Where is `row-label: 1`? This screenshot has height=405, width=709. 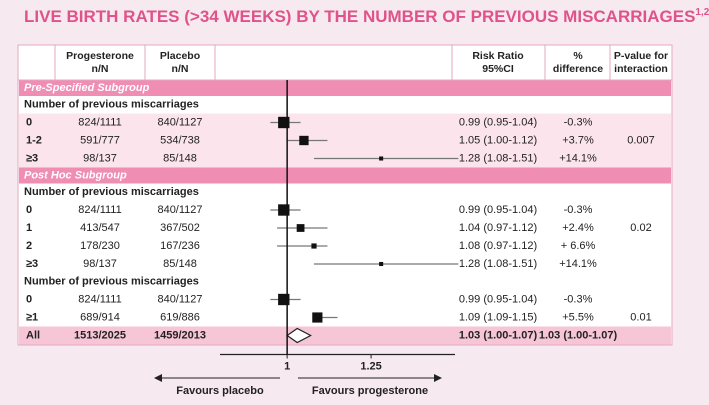
row-label: 1 is located at coordinates (29, 228).